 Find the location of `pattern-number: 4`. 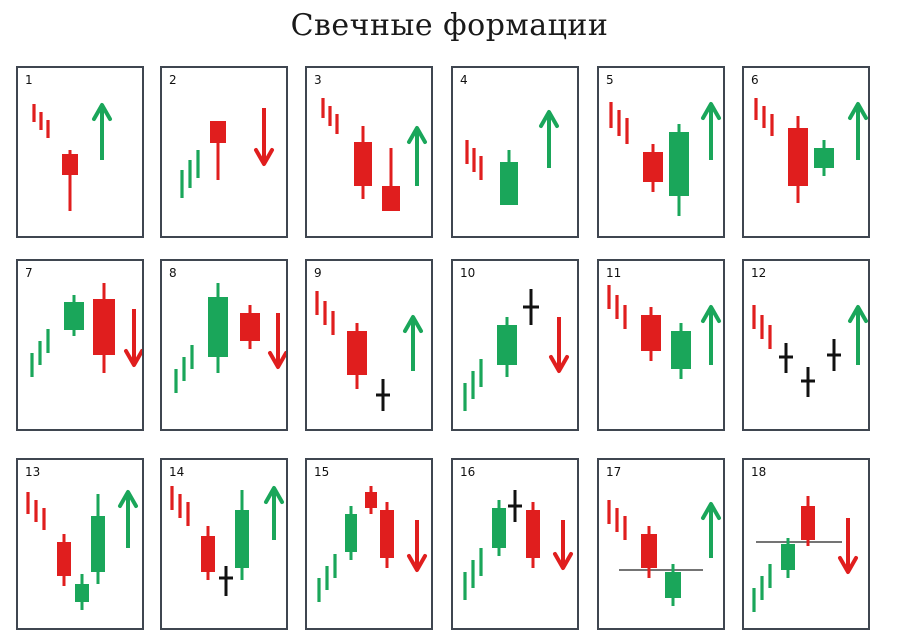

pattern-number: 4 is located at coordinates (464, 80).